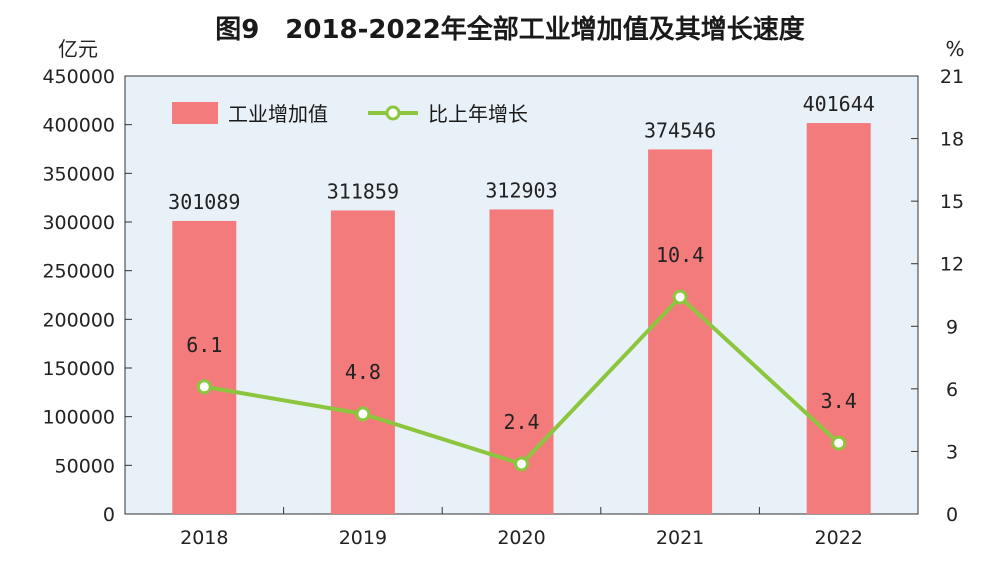 Image resolution: width=1000 pixels, height=573 pixels. I want to click on right-tick-label: 0, so click(952, 515).